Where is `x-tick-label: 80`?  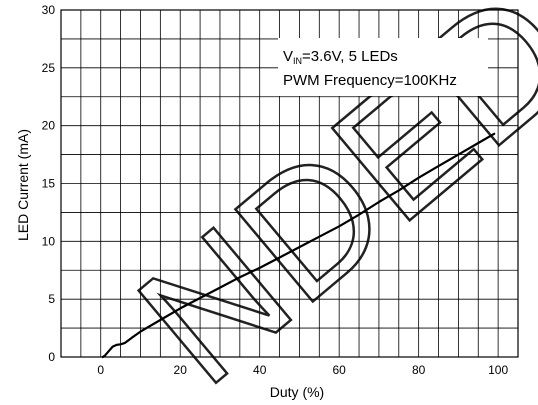 x-tick-label: 80 is located at coordinates (419, 370).